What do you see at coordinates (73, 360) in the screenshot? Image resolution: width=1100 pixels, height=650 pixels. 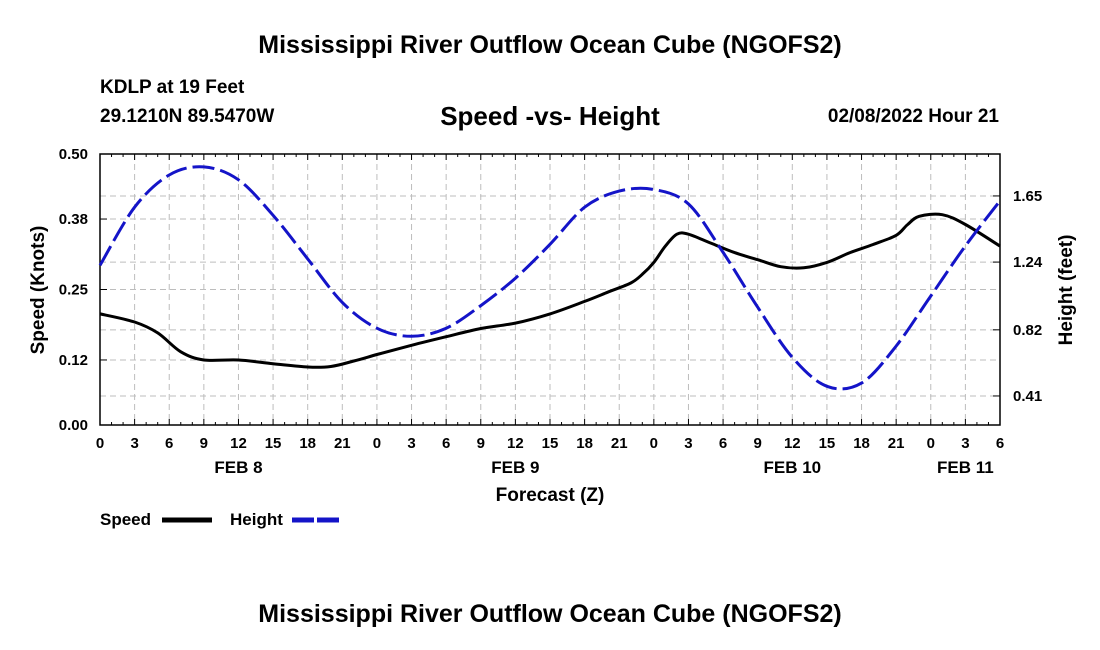 I see `y-left-tick-label: 0.12` at bounding box center [73, 360].